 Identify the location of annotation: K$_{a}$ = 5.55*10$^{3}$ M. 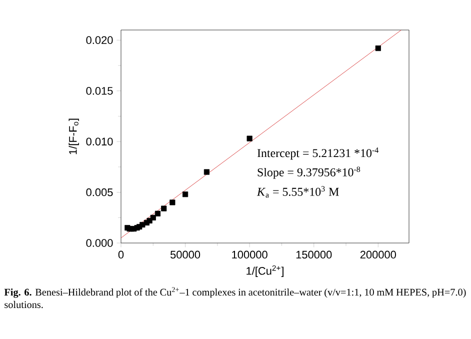
(297, 192).